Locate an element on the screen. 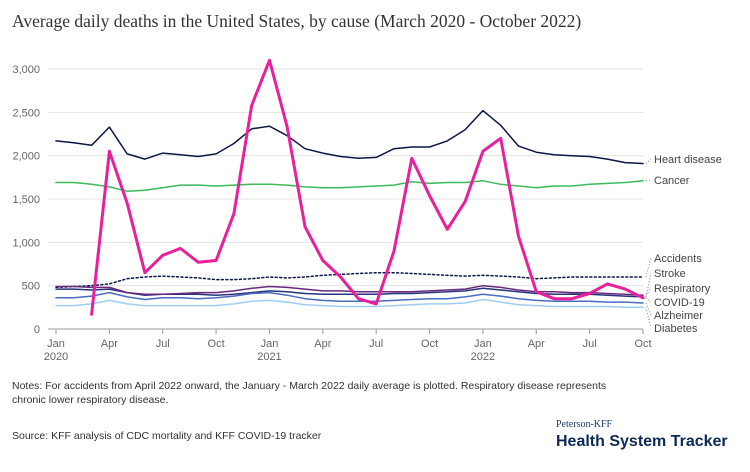 This screenshot has height=472, width=750. series-label: COVID-19 is located at coordinates (679, 303).